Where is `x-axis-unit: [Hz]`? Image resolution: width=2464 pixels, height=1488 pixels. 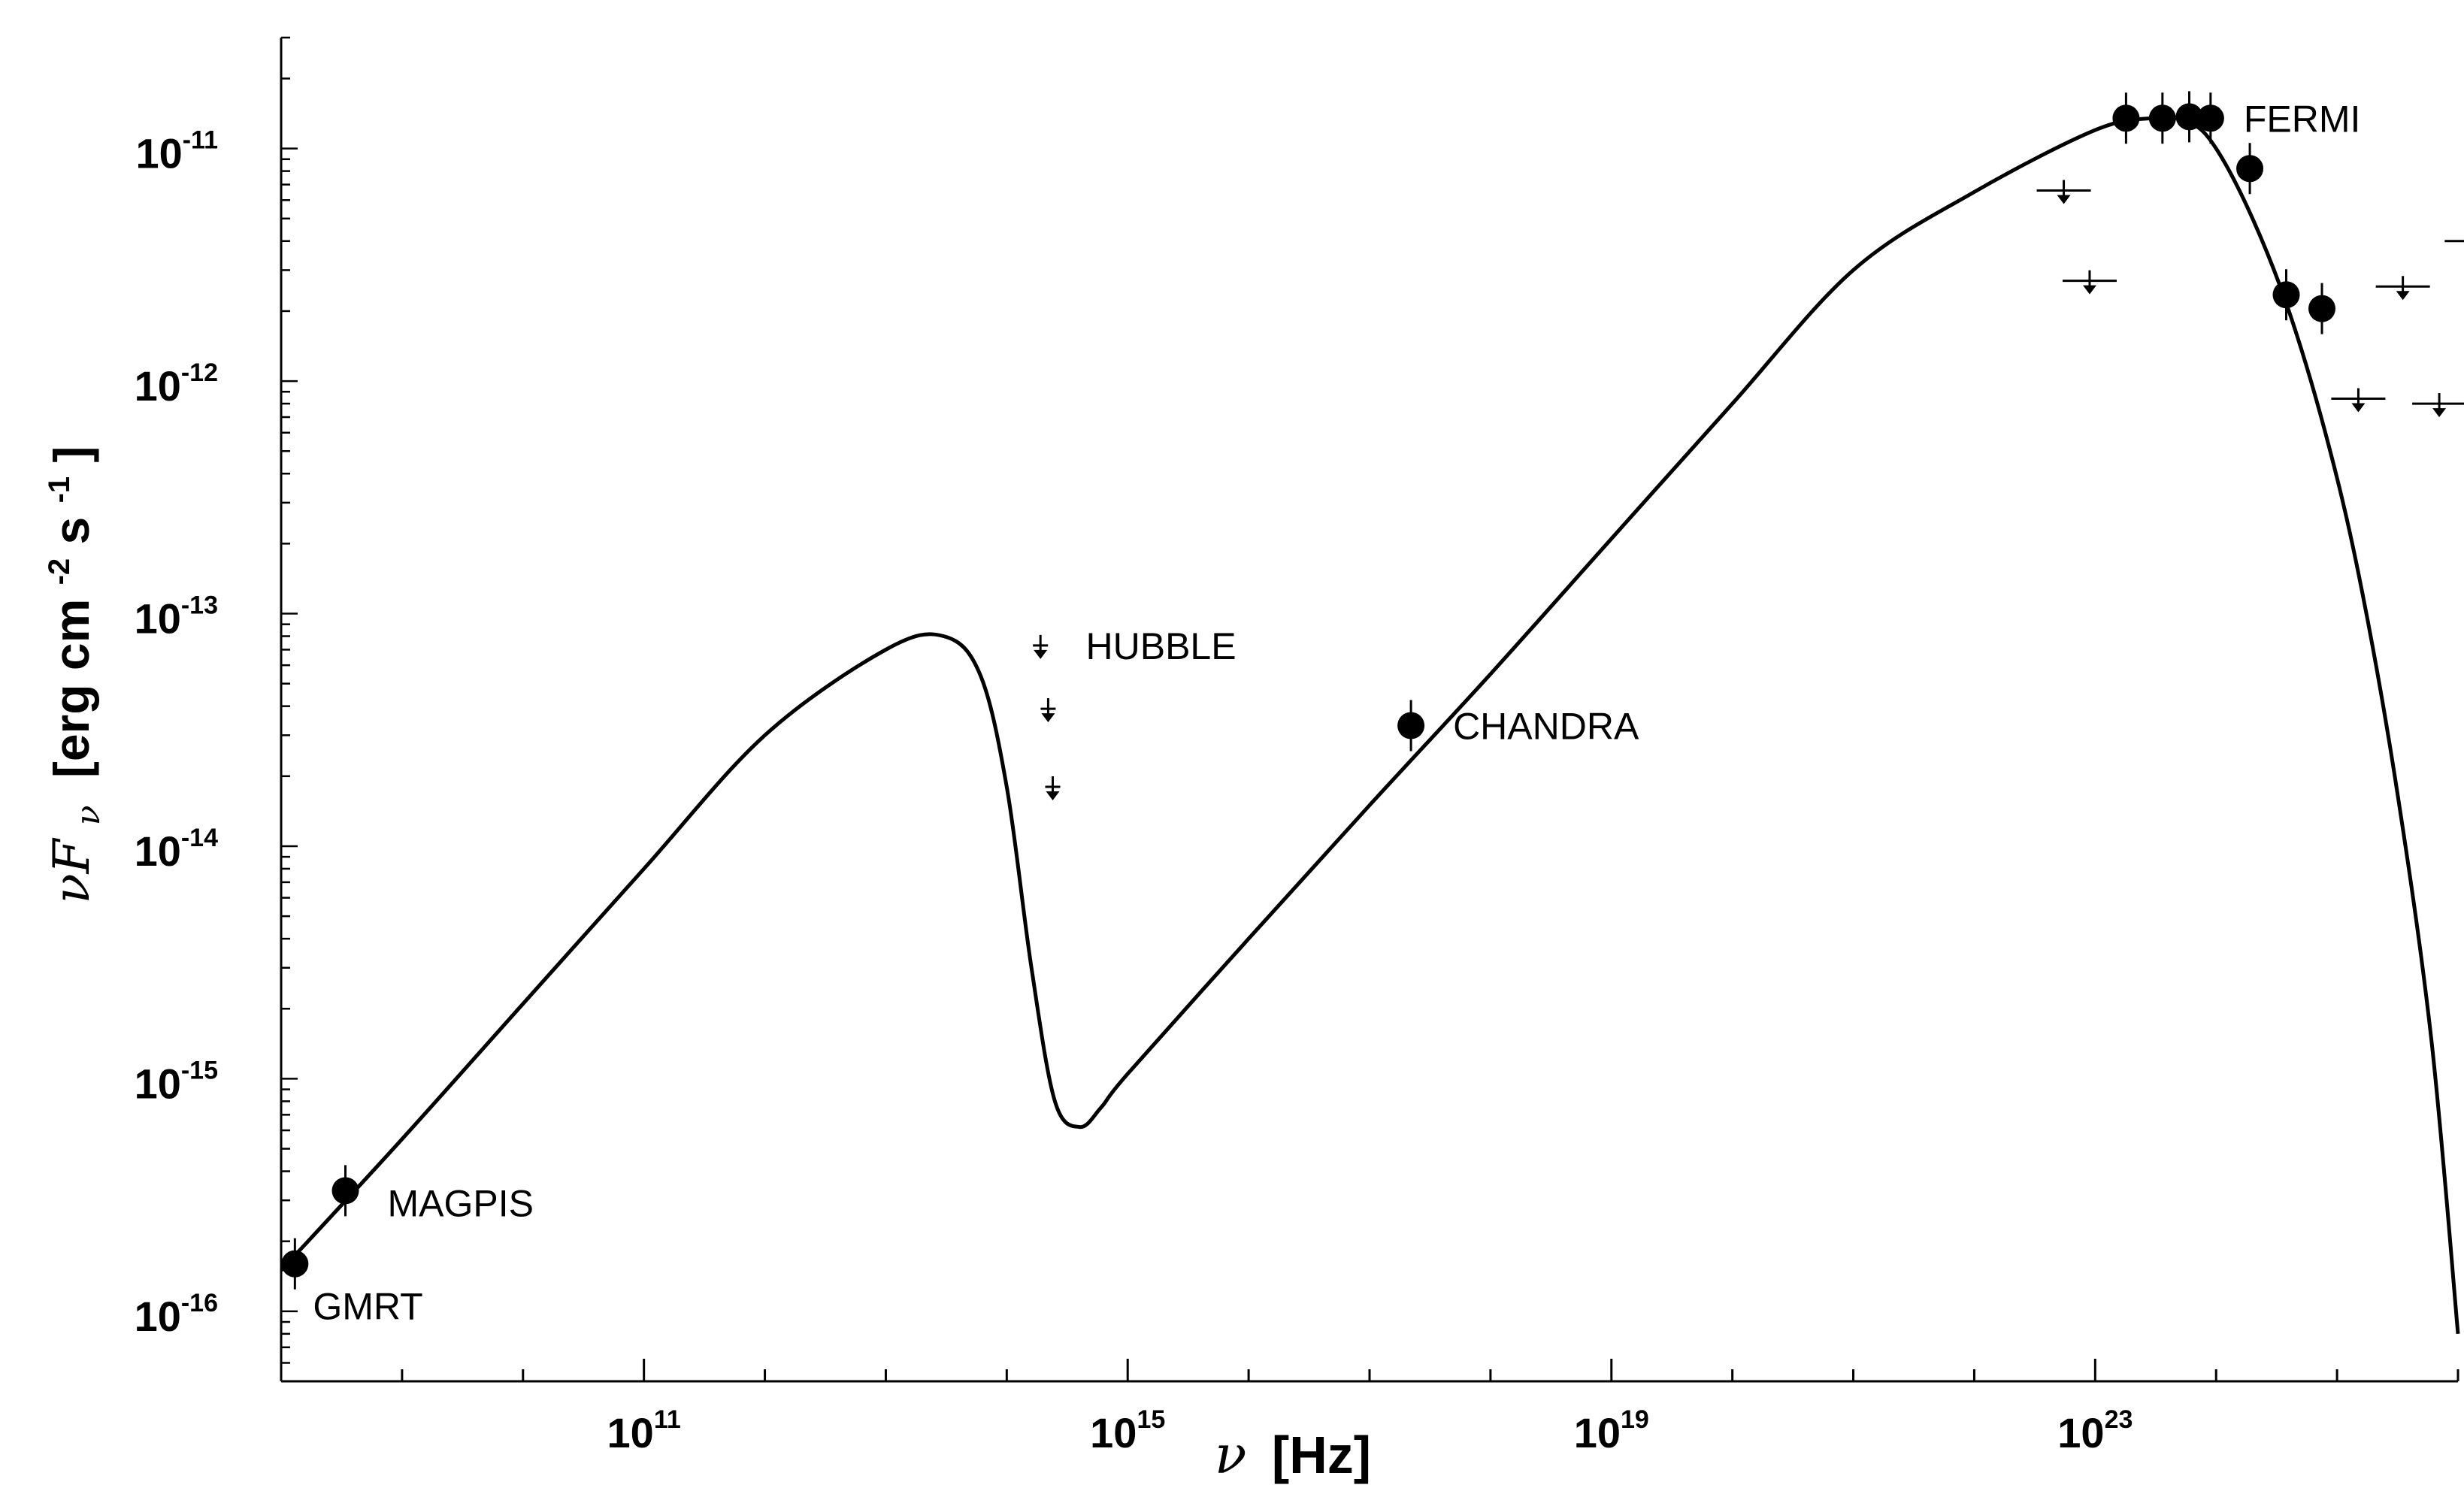
x-axis-unit: [Hz] is located at coordinates (1321, 1455).